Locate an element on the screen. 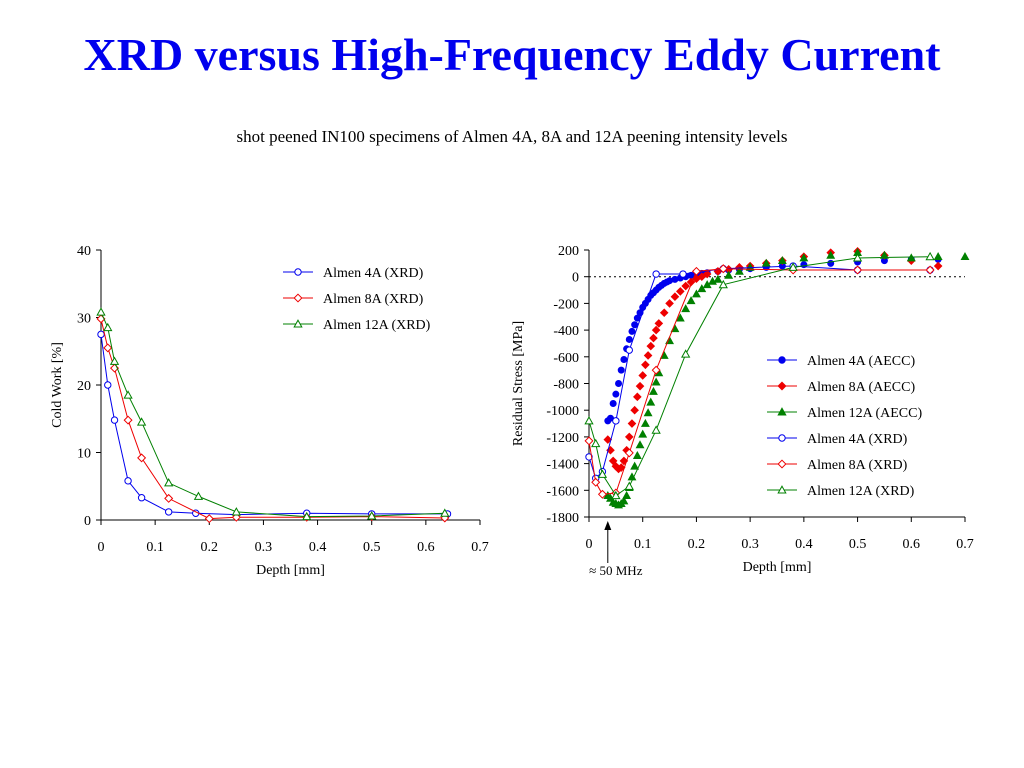  y-tick-label: 40 is located at coordinates (84, 251).